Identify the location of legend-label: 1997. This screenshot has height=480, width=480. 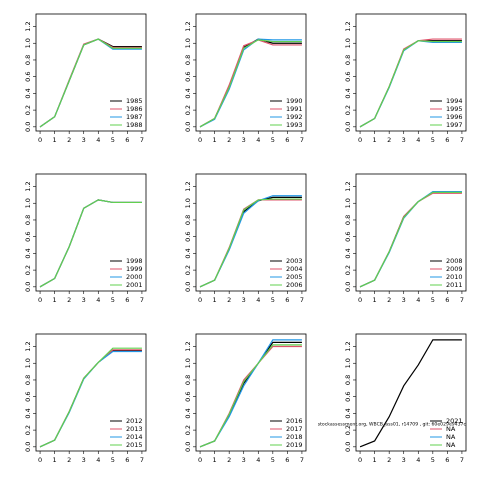
(454, 125).